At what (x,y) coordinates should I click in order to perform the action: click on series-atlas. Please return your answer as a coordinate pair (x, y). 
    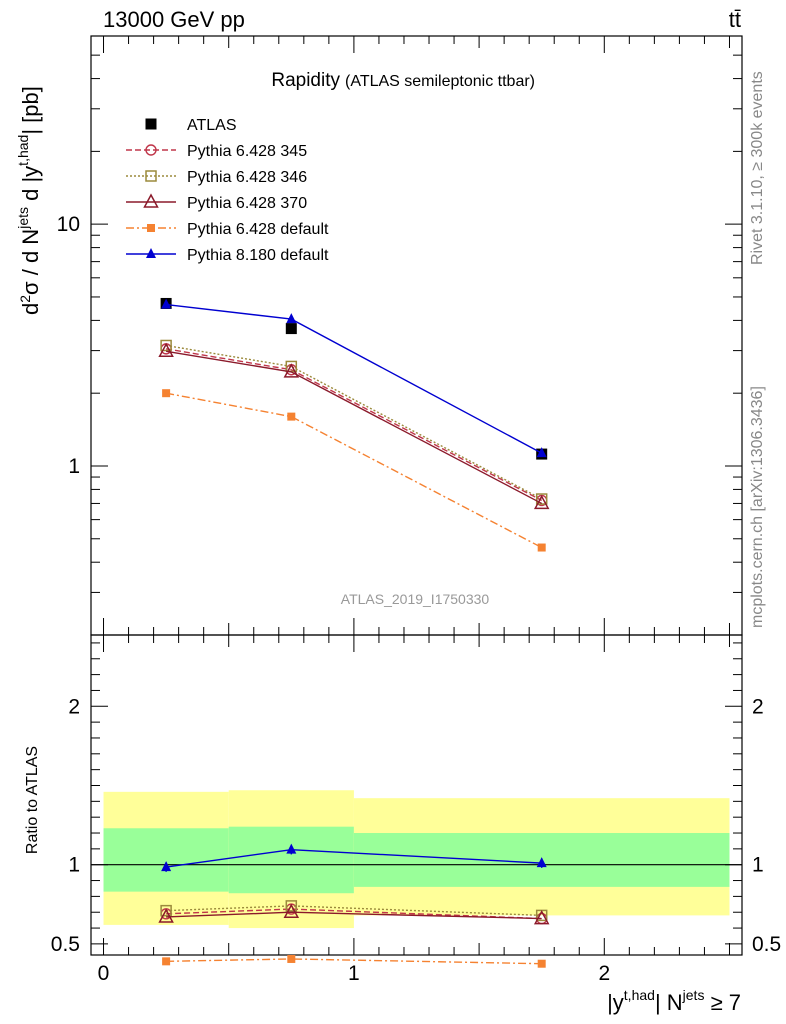
    Looking at the image, I should click on (354, 378).